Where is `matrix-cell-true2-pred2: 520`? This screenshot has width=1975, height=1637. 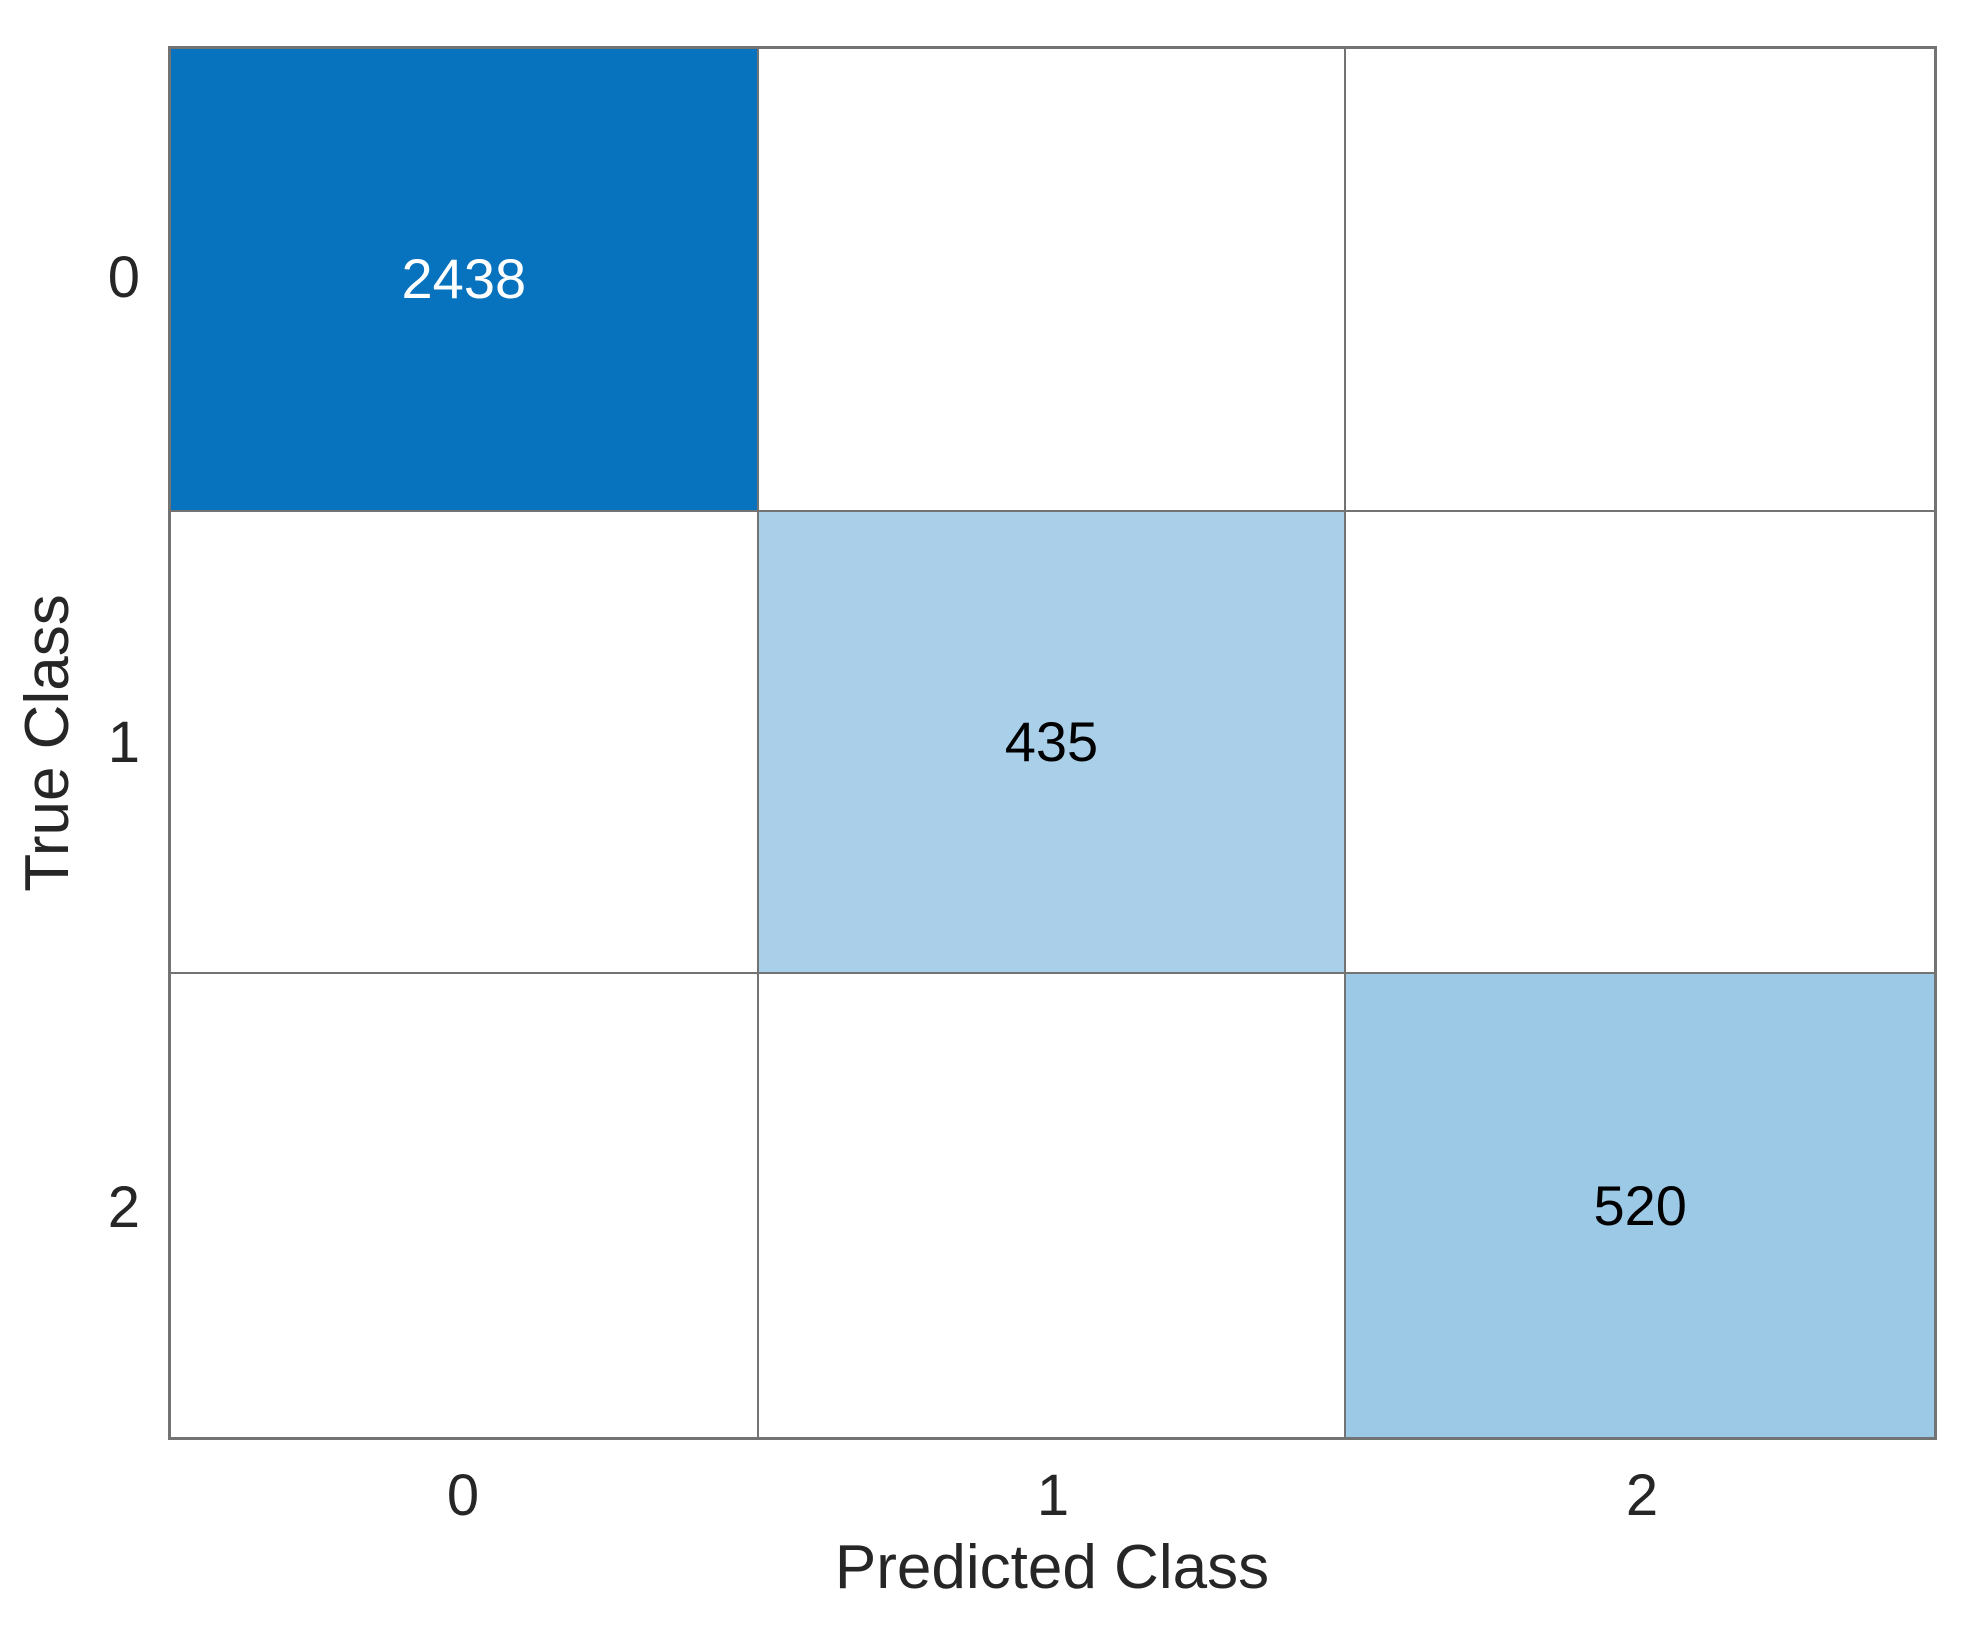
matrix-cell-true2-pred2: 520 is located at coordinates (1640, 1205).